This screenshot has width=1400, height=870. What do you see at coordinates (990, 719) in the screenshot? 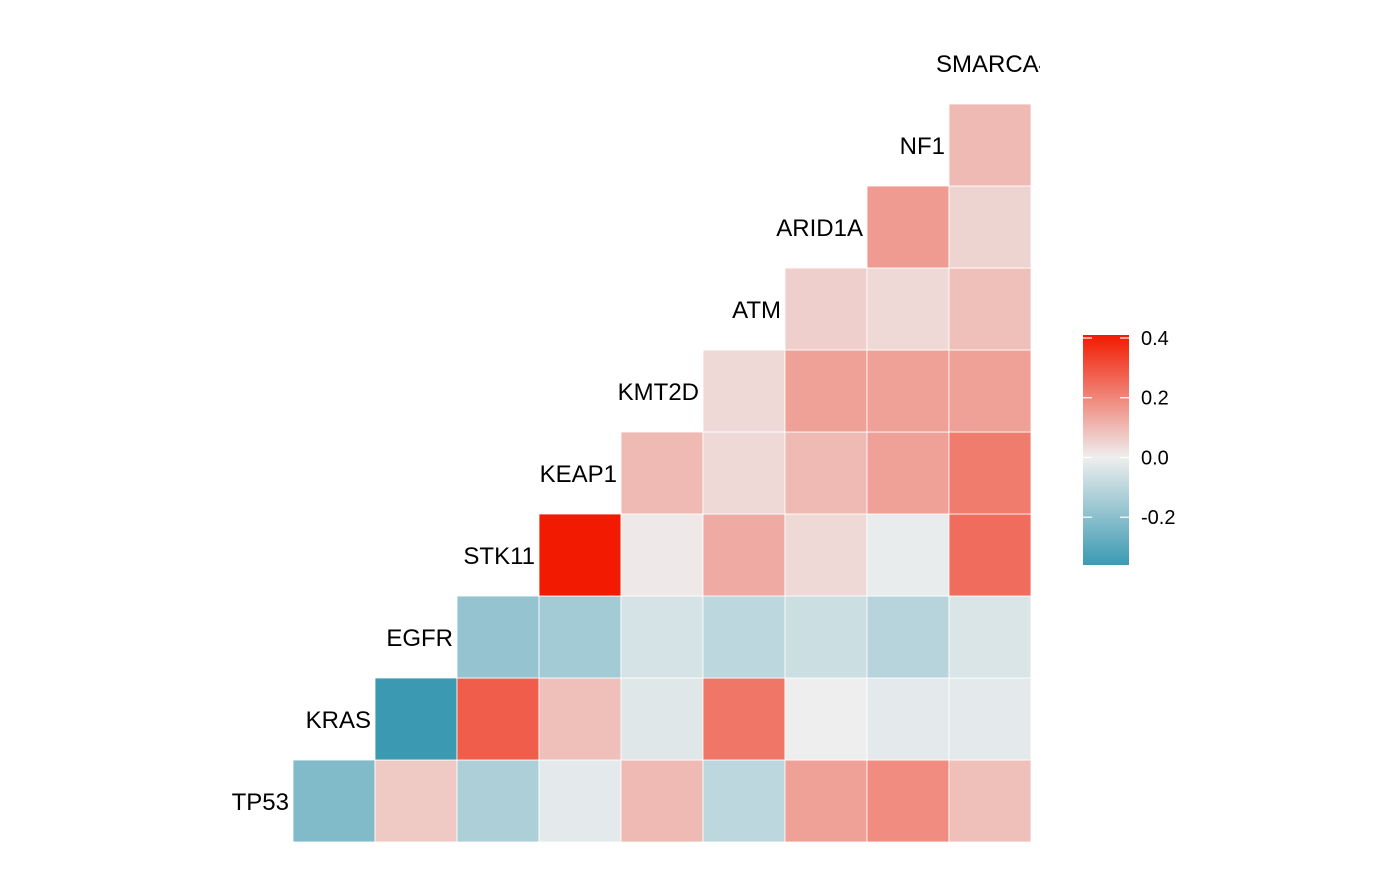
I see `heatmap-cell-kras-smarca4` at bounding box center [990, 719].